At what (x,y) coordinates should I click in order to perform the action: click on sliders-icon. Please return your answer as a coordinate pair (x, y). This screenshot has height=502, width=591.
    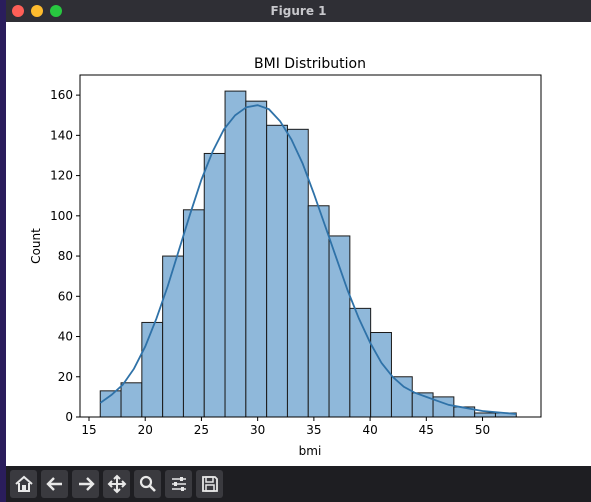
    Looking at the image, I should click on (178, 484).